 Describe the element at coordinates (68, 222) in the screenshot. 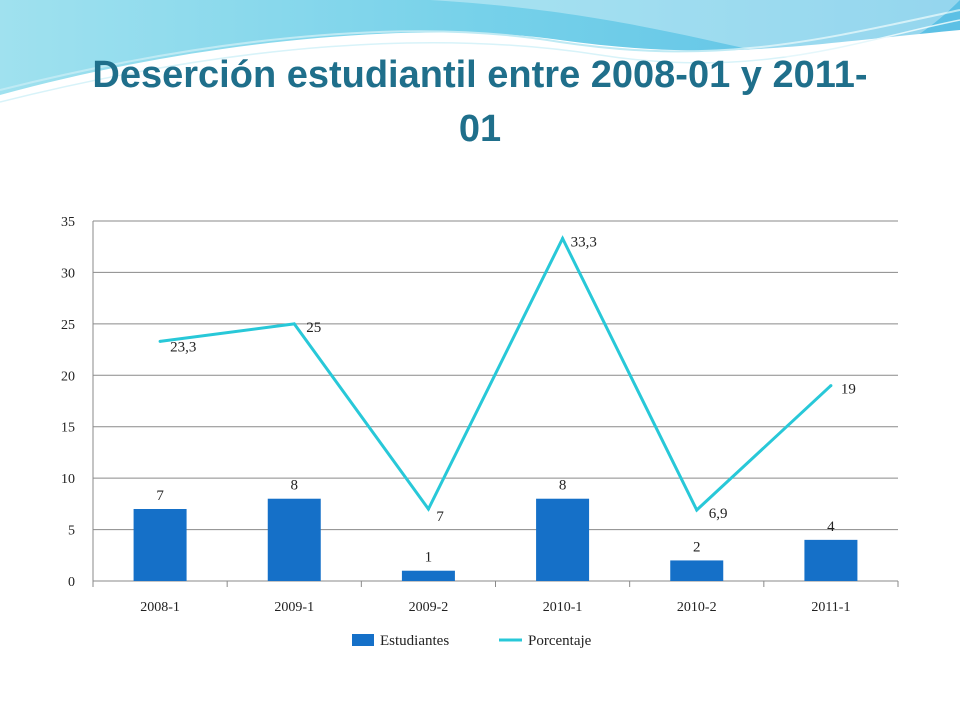

I see `y-tick-label: 35` at that location.